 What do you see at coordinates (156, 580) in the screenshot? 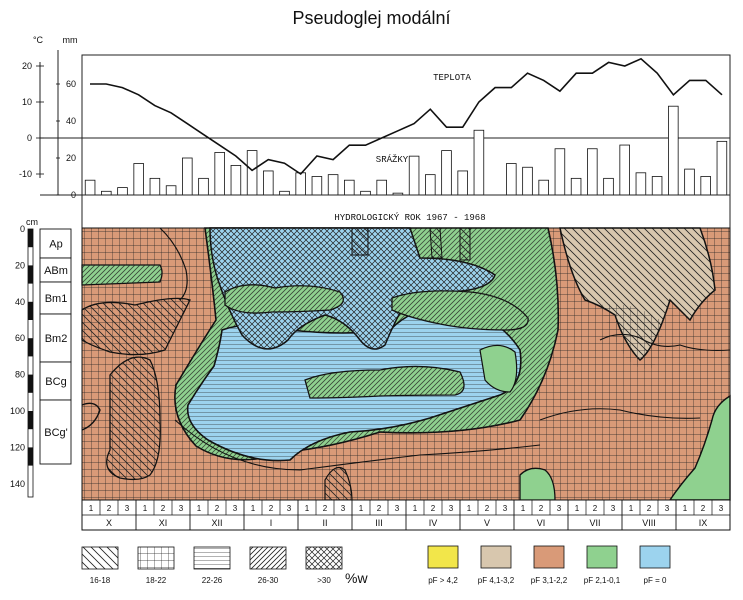
I see `pattern-label: 18-22` at bounding box center [156, 580].